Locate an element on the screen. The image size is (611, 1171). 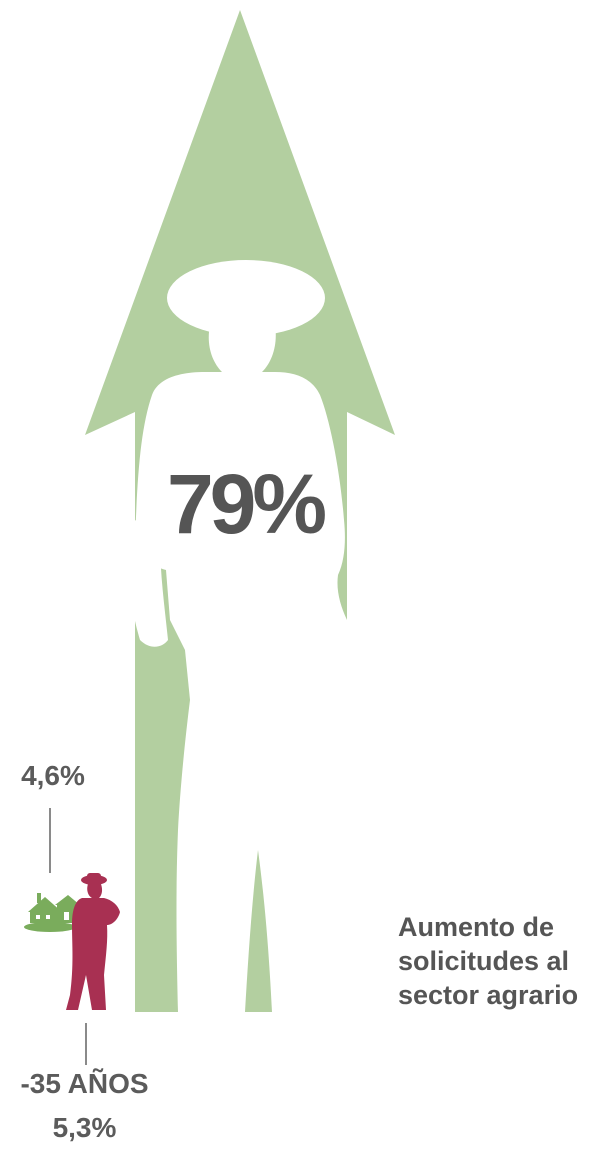
age-percentage: 5,3% is located at coordinates (84, 1127).